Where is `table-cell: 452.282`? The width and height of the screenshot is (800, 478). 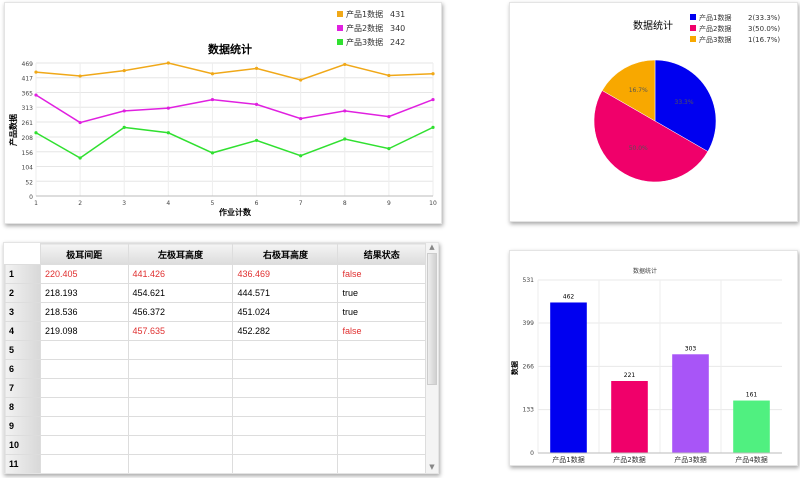 table-cell: 452.282 is located at coordinates (285, 331).